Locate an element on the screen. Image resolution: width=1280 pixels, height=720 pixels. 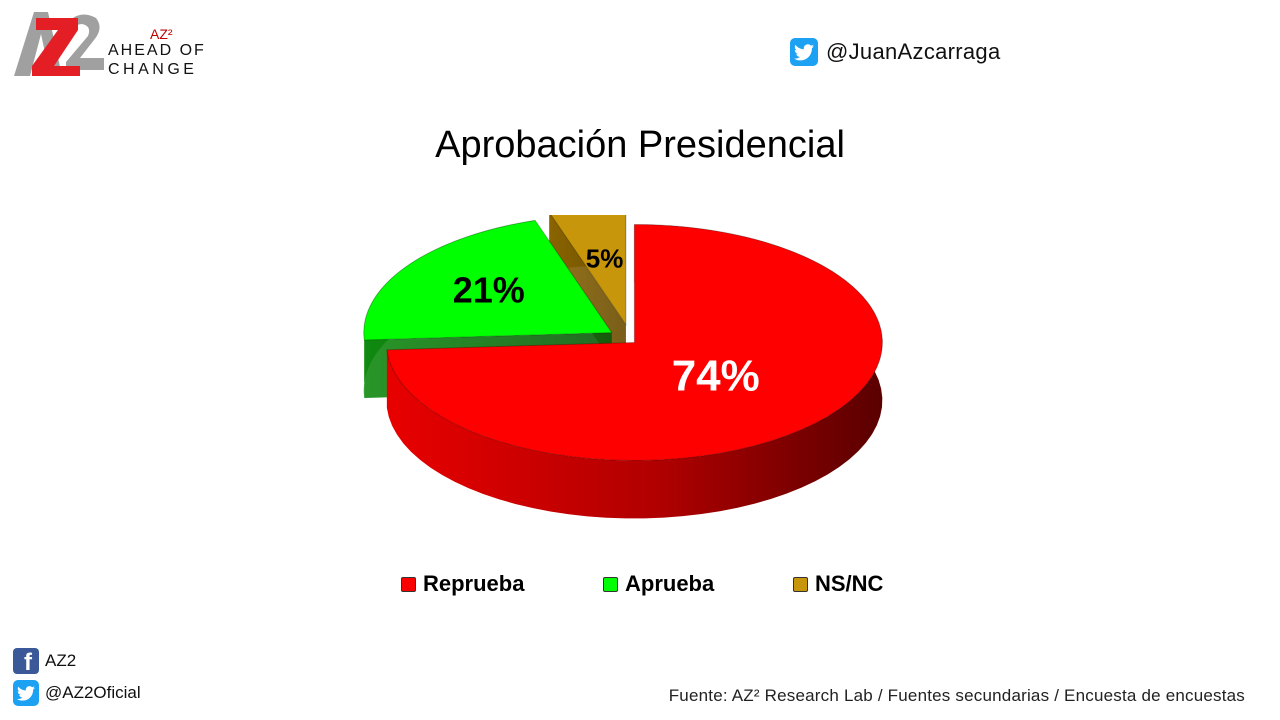
header-twitter-handle: @JuanAzcarraga is located at coordinates (895, 52).